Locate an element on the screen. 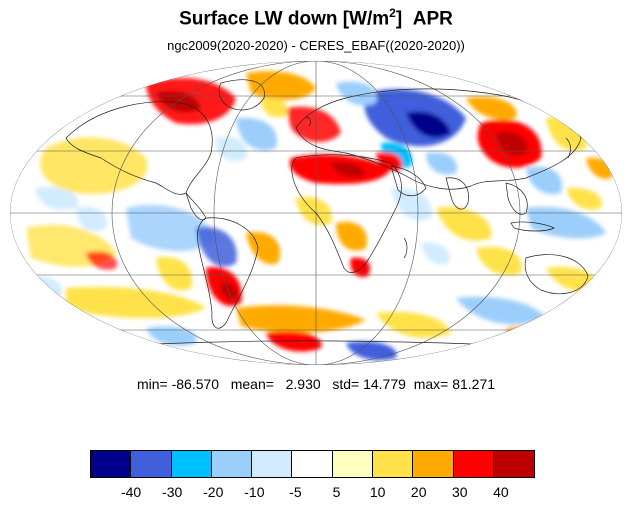 This screenshot has height=505, width=632. title-close: ] is located at coordinates (399, 19).